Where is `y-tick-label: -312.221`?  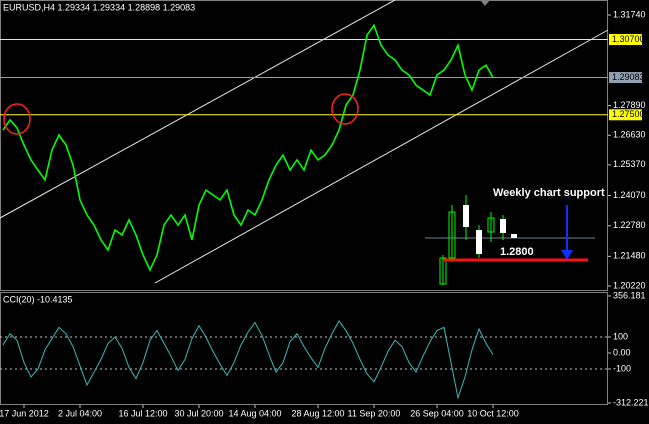 y-tick-label: -312.221 is located at coordinates (631, 402).